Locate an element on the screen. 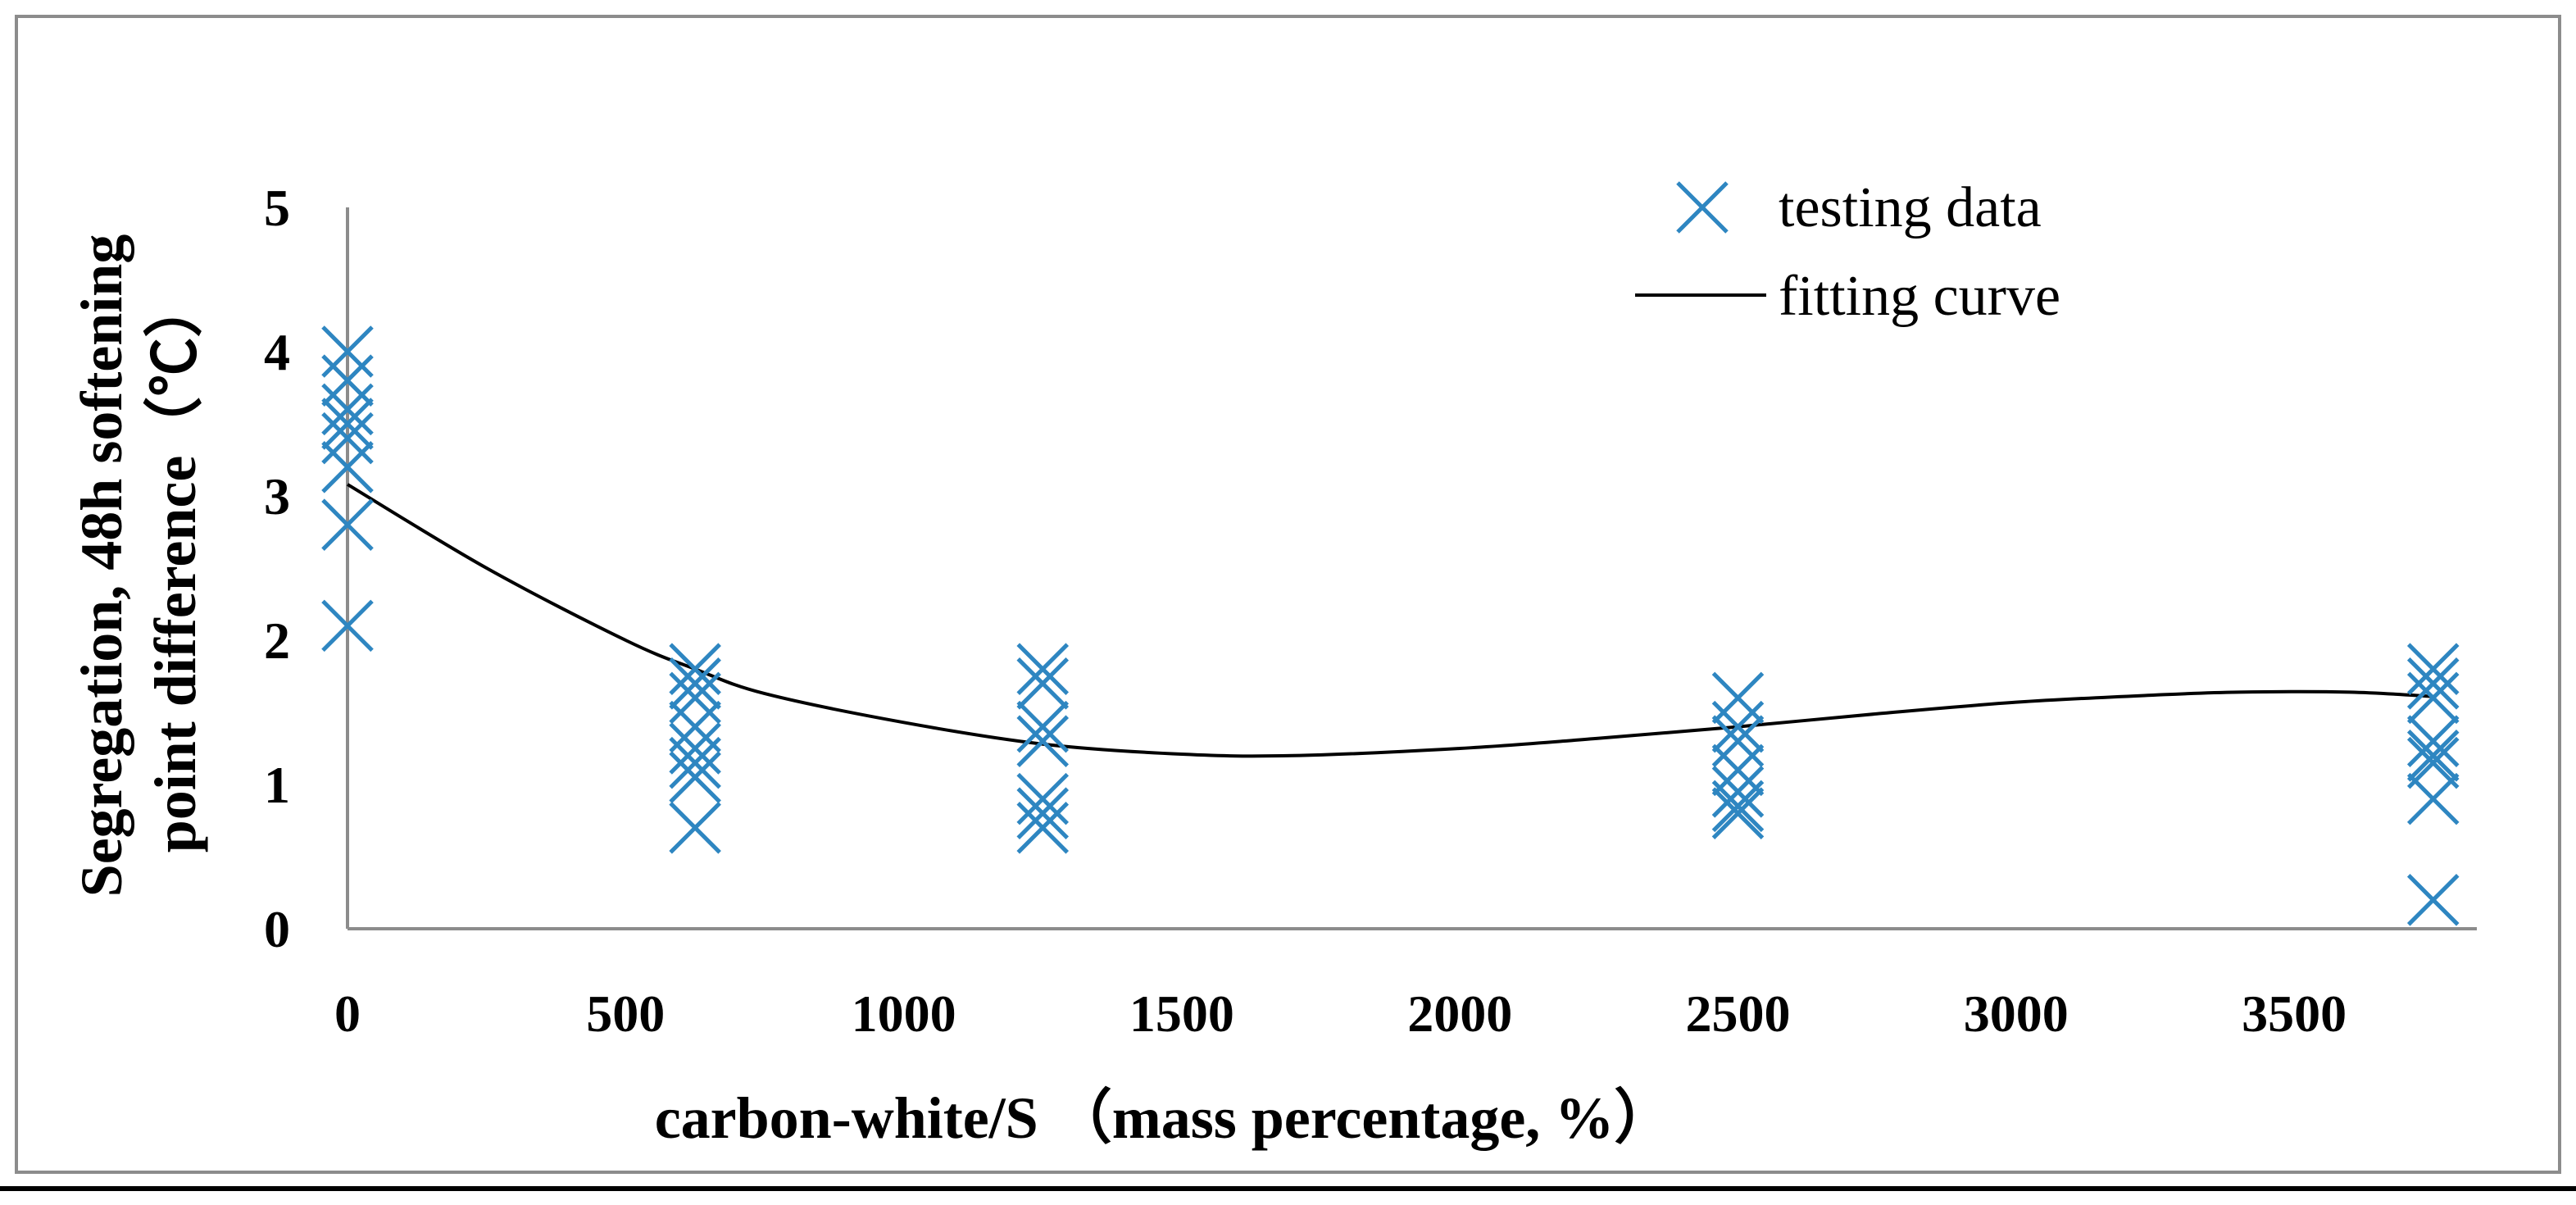 Image resolution: width=2576 pixels, height=1205 pixels. legend-marker-testing-data is located at coordinates (1702, 208).